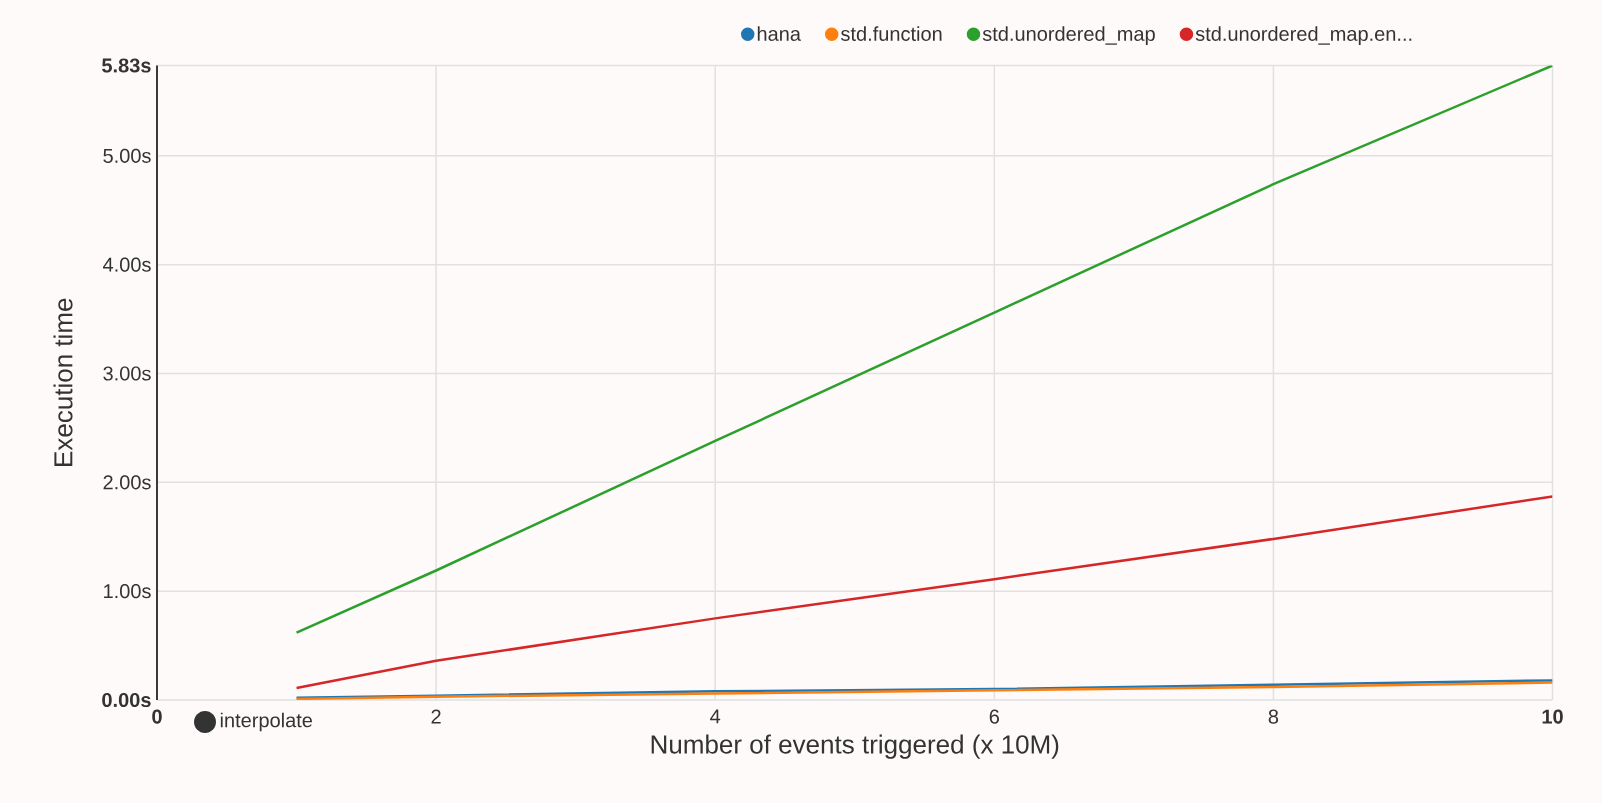  What do you see at coordinates (126, 65) in the screenshot?
I see `y-tick-label: 5.83s` at bounding box center [126, 65].